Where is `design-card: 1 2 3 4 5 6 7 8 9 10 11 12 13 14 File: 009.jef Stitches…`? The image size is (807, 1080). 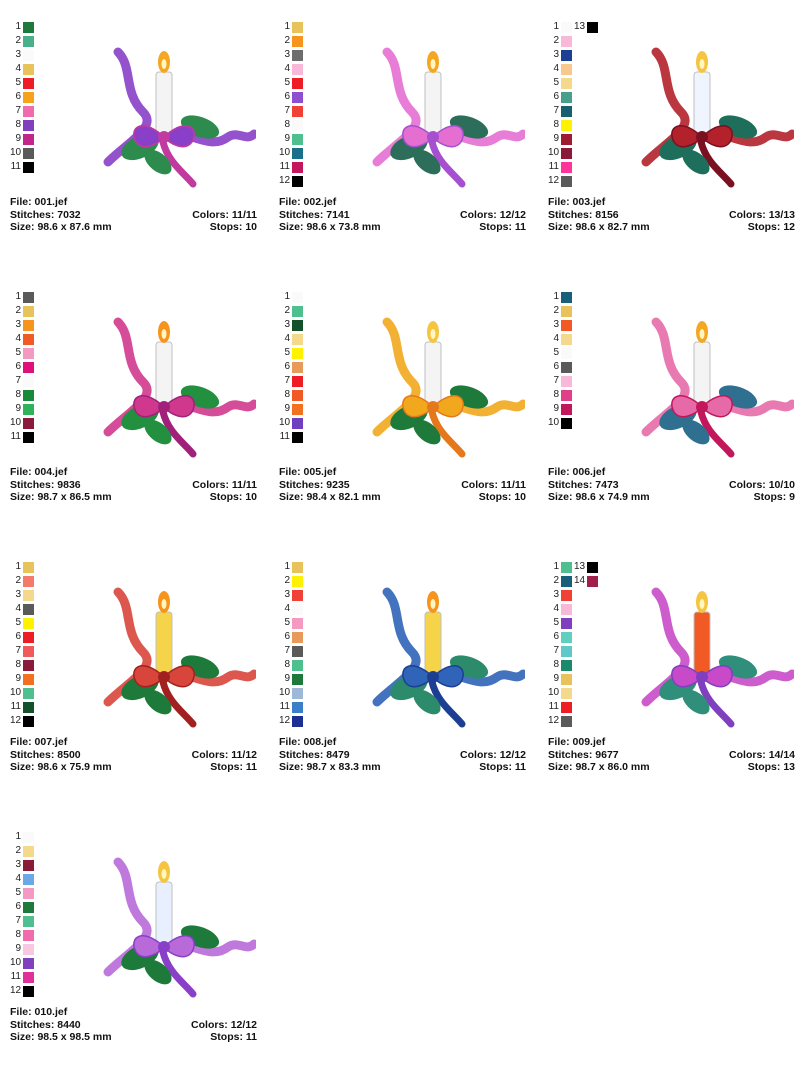
design-card: 1 2 3 4 5 6 7 8 9 10 11 12 13 14 File: 009.jef Stitches… is located at coordinates (671, 674).